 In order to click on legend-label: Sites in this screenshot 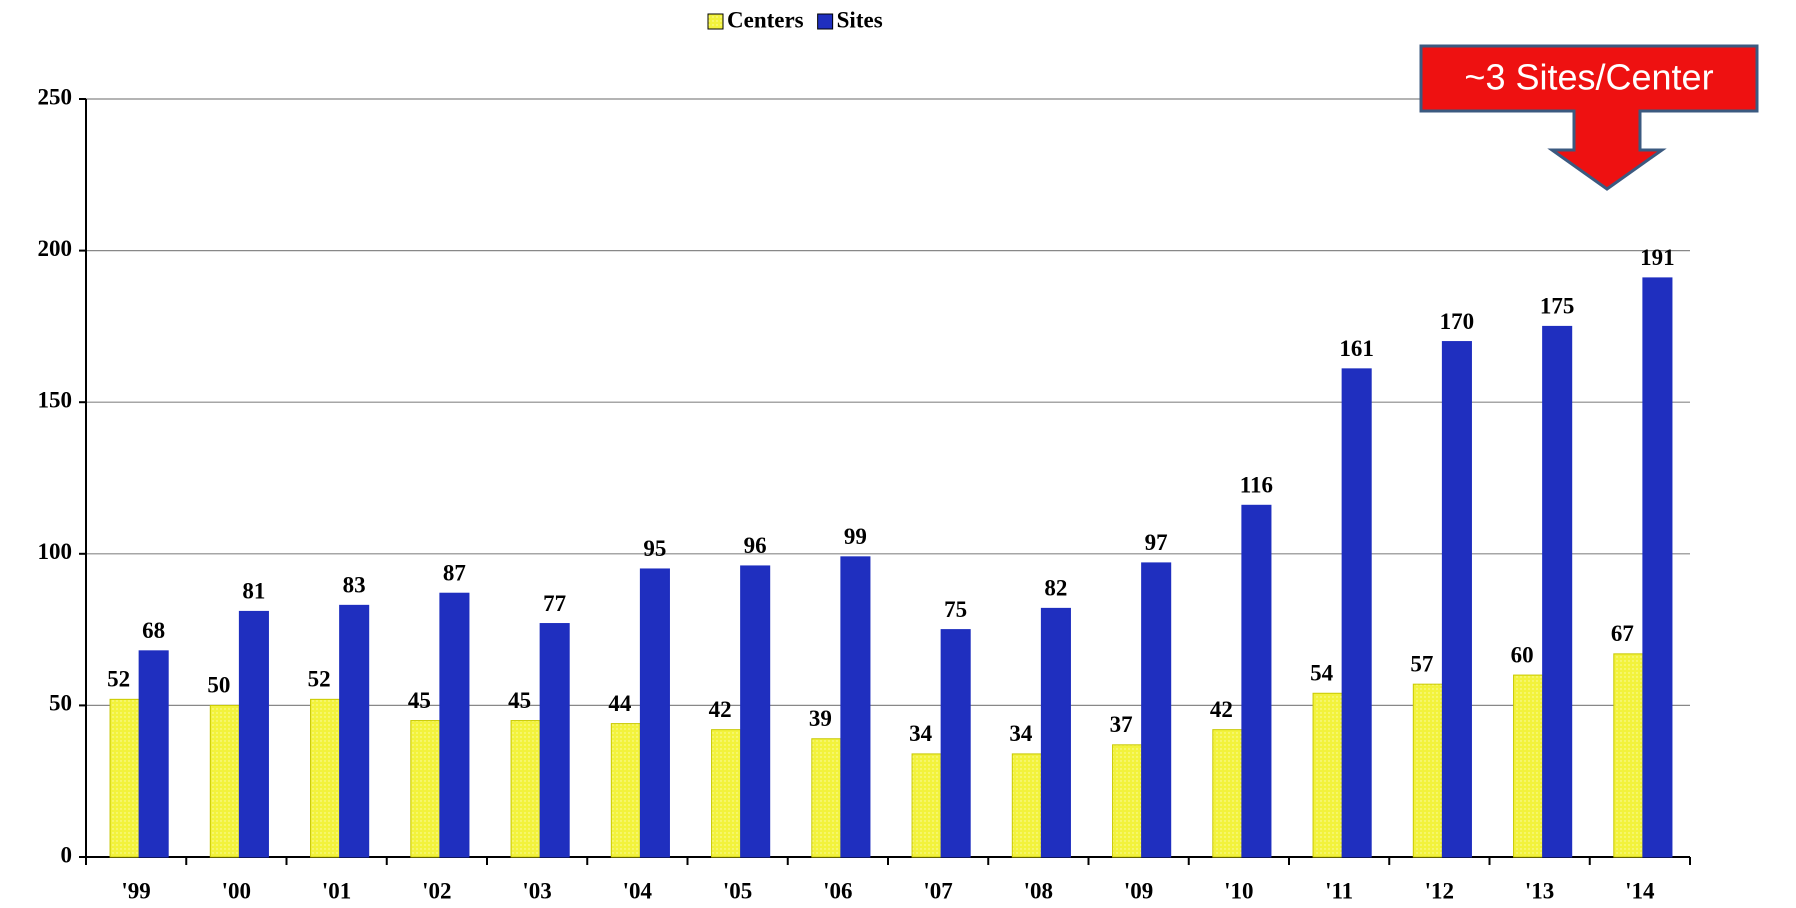, I will do `click(860, 19)`.